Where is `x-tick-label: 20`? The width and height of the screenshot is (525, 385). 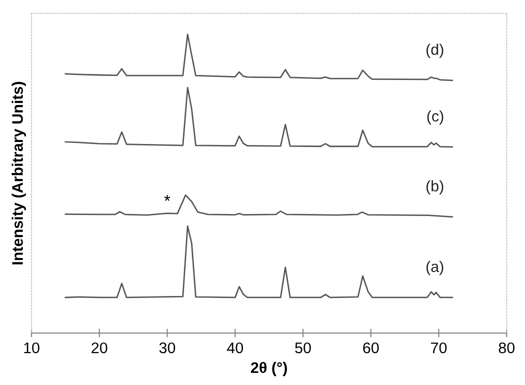
x-tick-label: 20 is located at coordinates (100, 348).